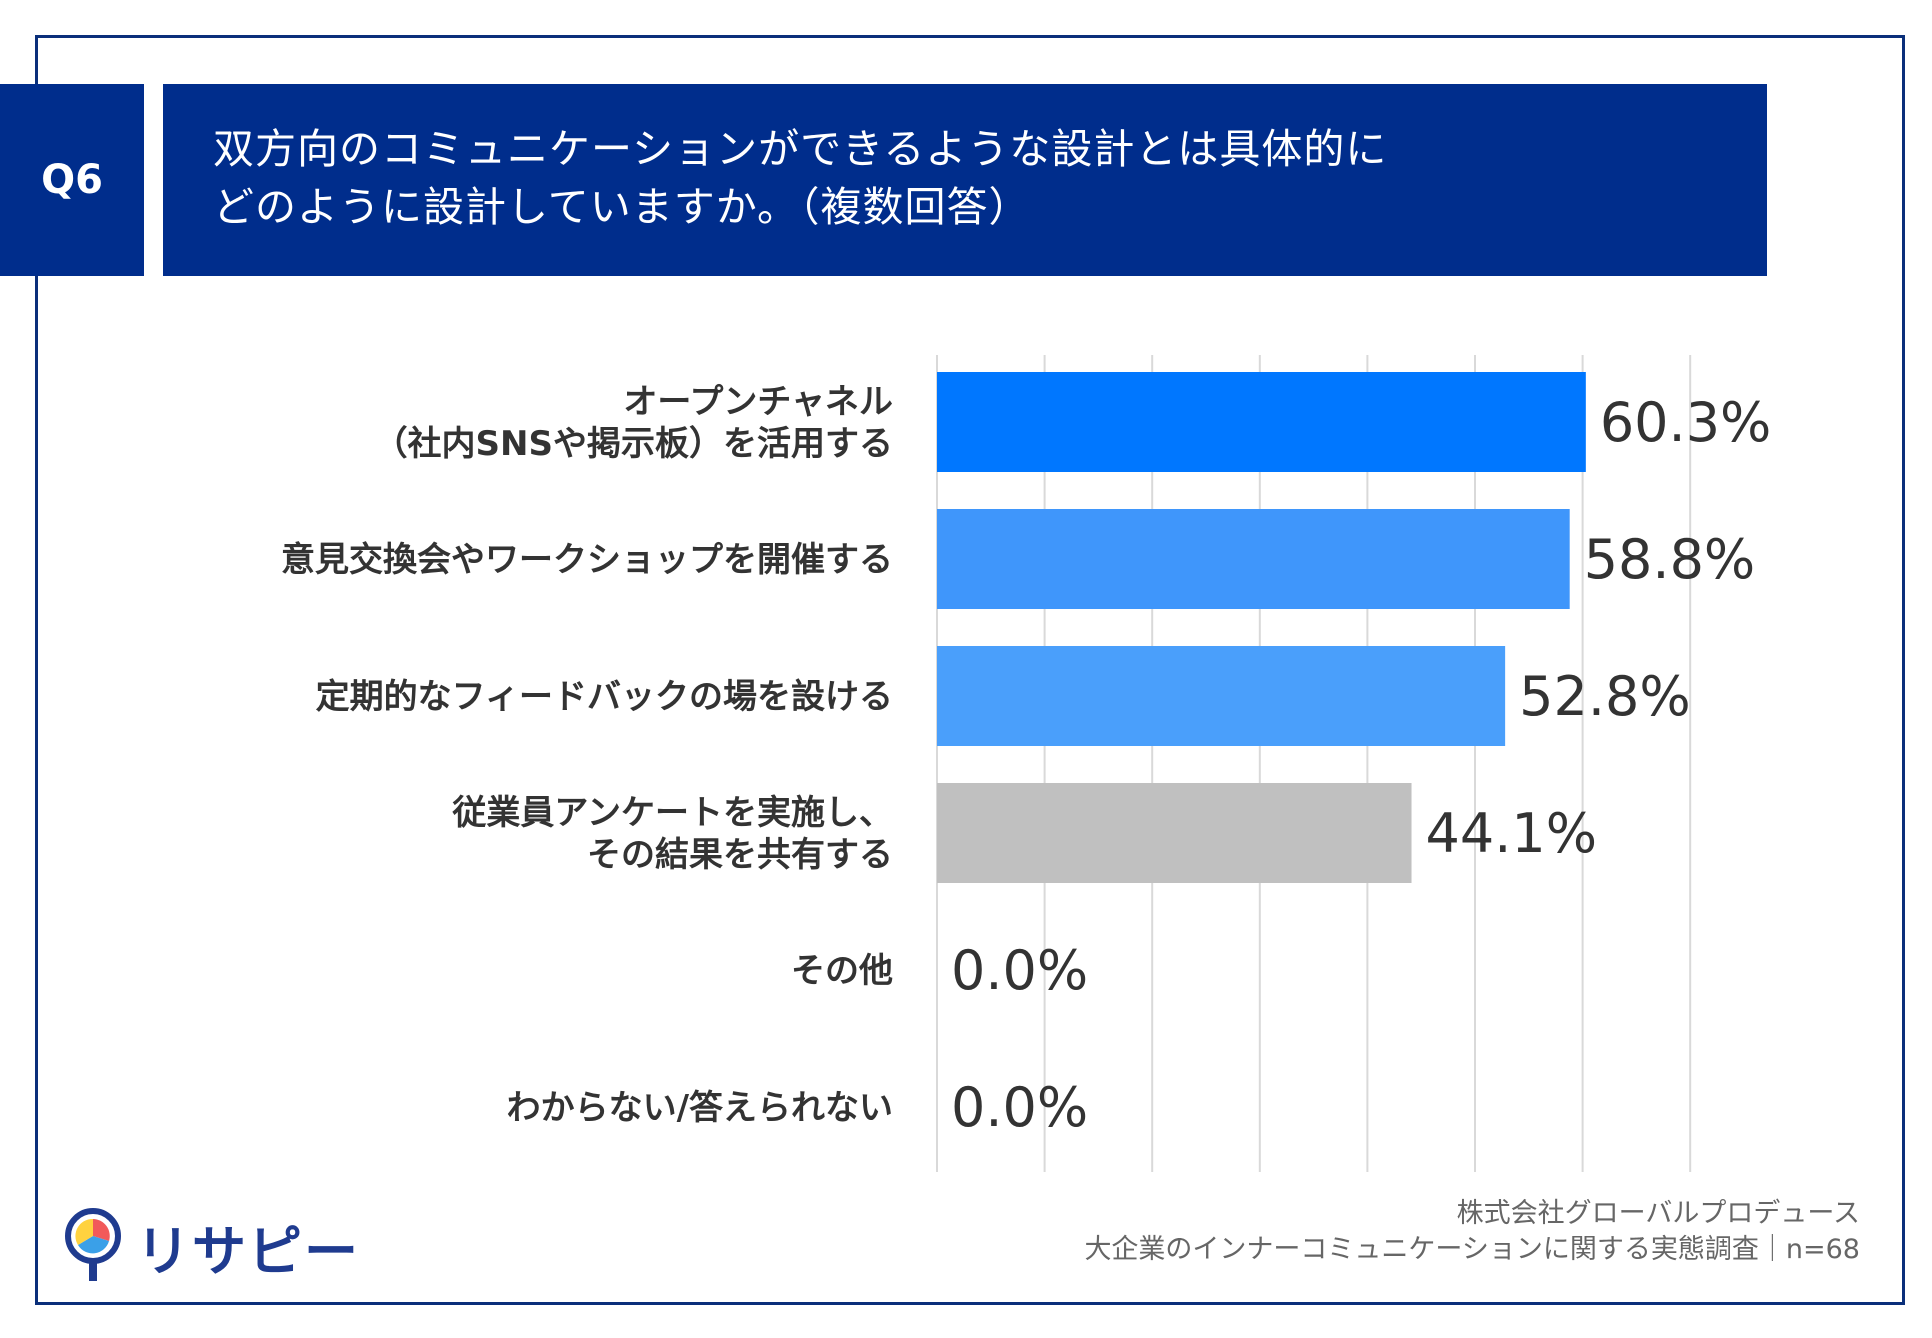  What do you see at coordinates (1512, 833) in the screenshot?
I see `value-label-4: 44.1%` at bounding box center [1512, 833].